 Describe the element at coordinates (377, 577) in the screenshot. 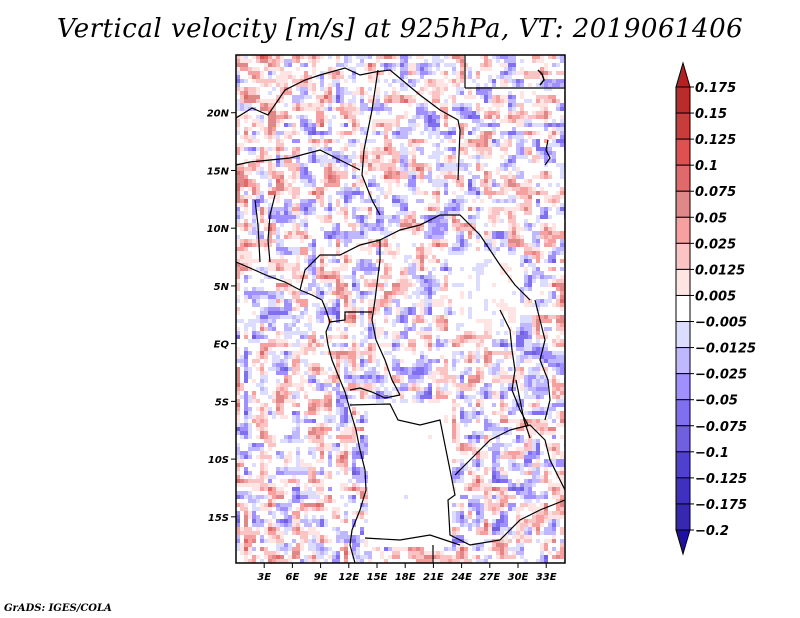

I see `lon-tick-label: 15E` at that location.